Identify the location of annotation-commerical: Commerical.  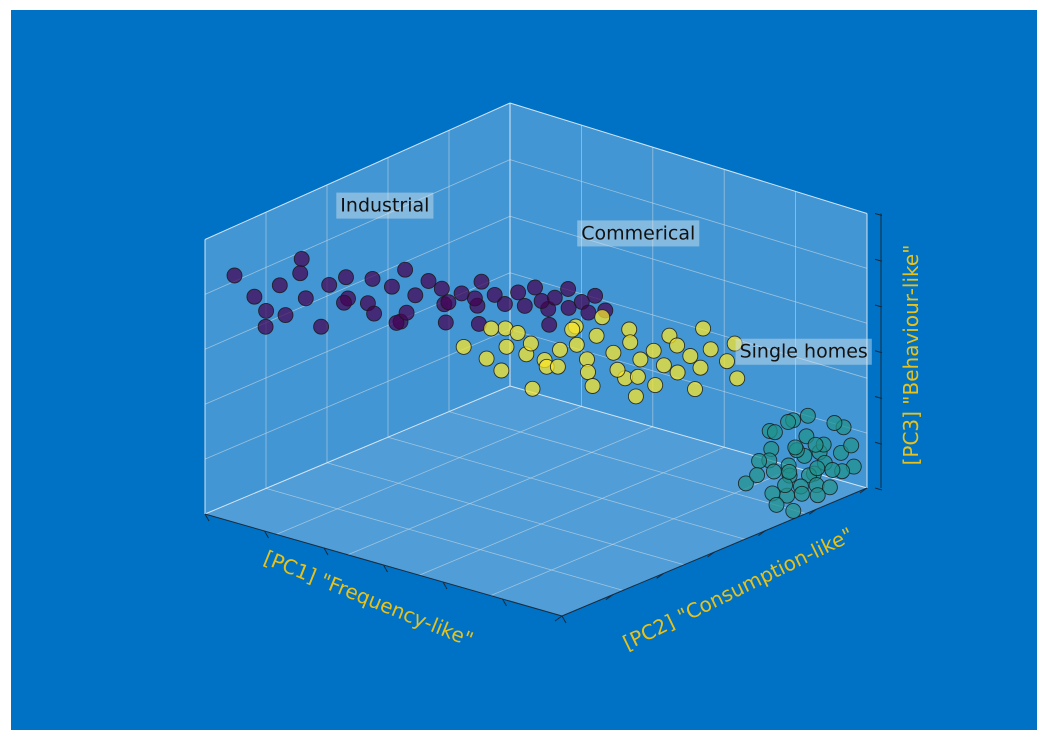
(638, 233).